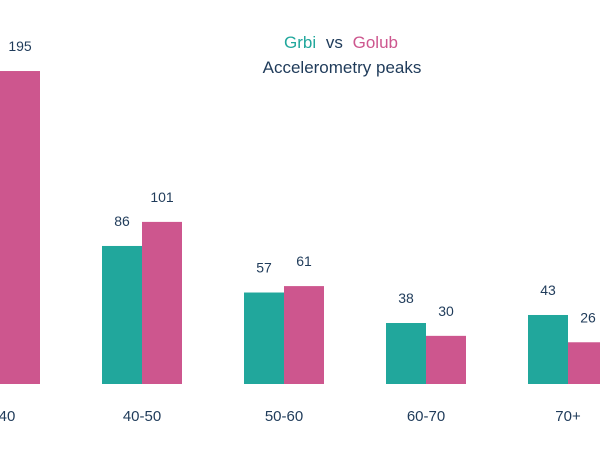 This screenshot has width=600, height=450. What do you see at coordinates (300, 42) in the screenshot?
I see `title-series-a: Grbi` at bounding box center [300, 42].